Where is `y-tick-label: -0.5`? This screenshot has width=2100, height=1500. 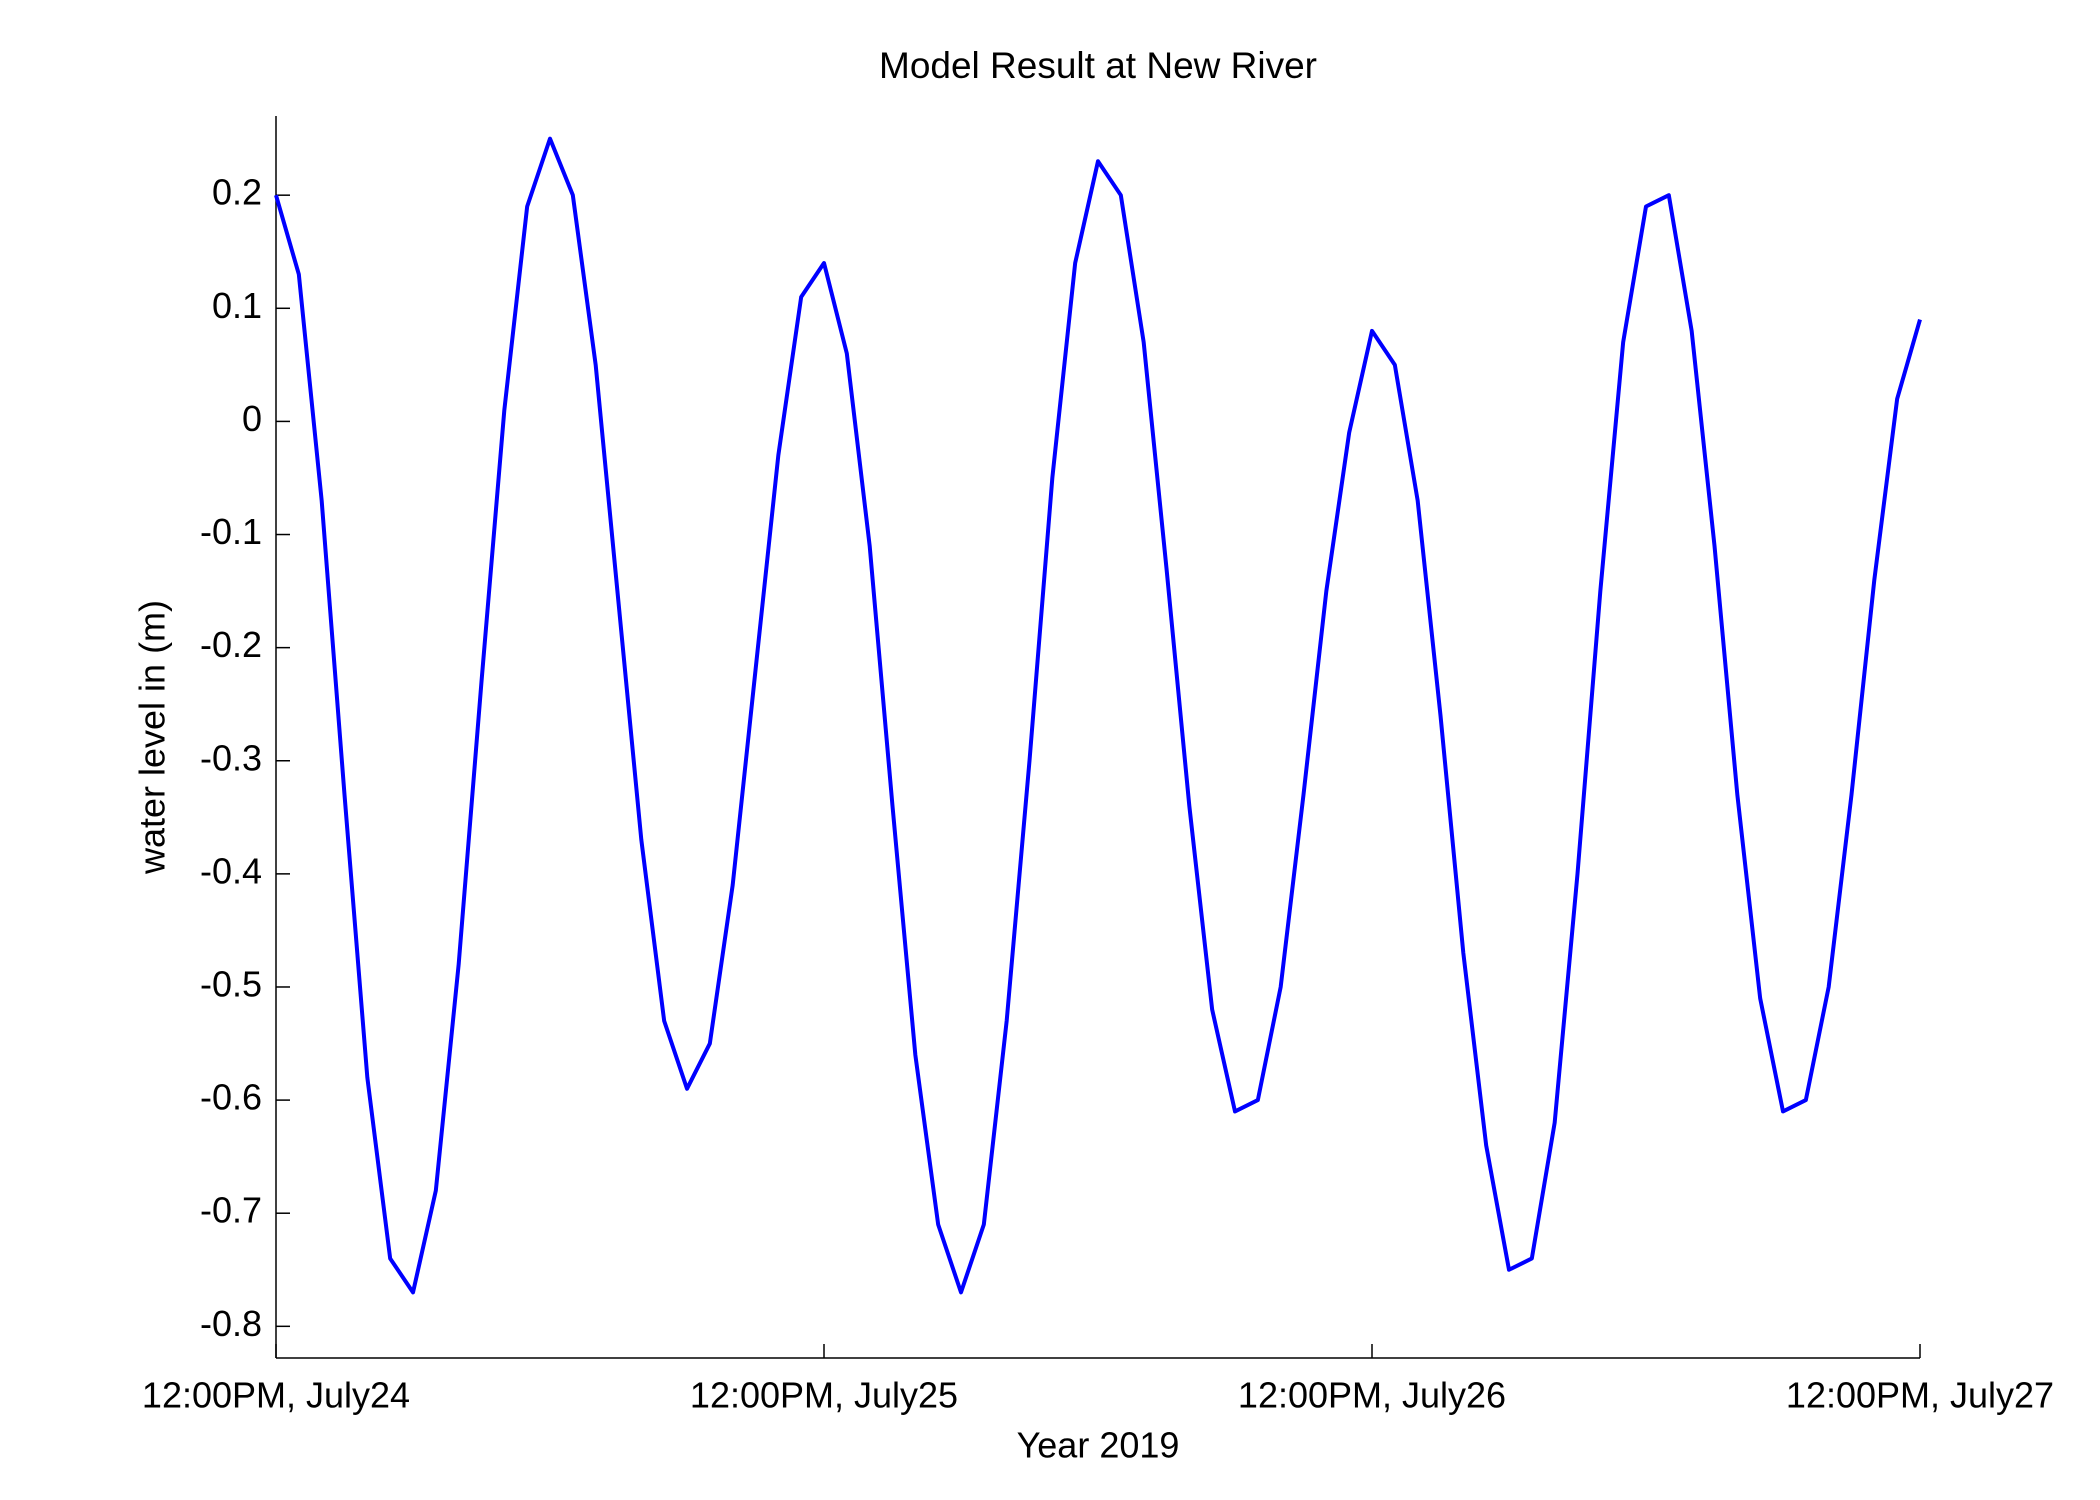 y-tick-label: -0.5 is located at coordinates (231, 983).